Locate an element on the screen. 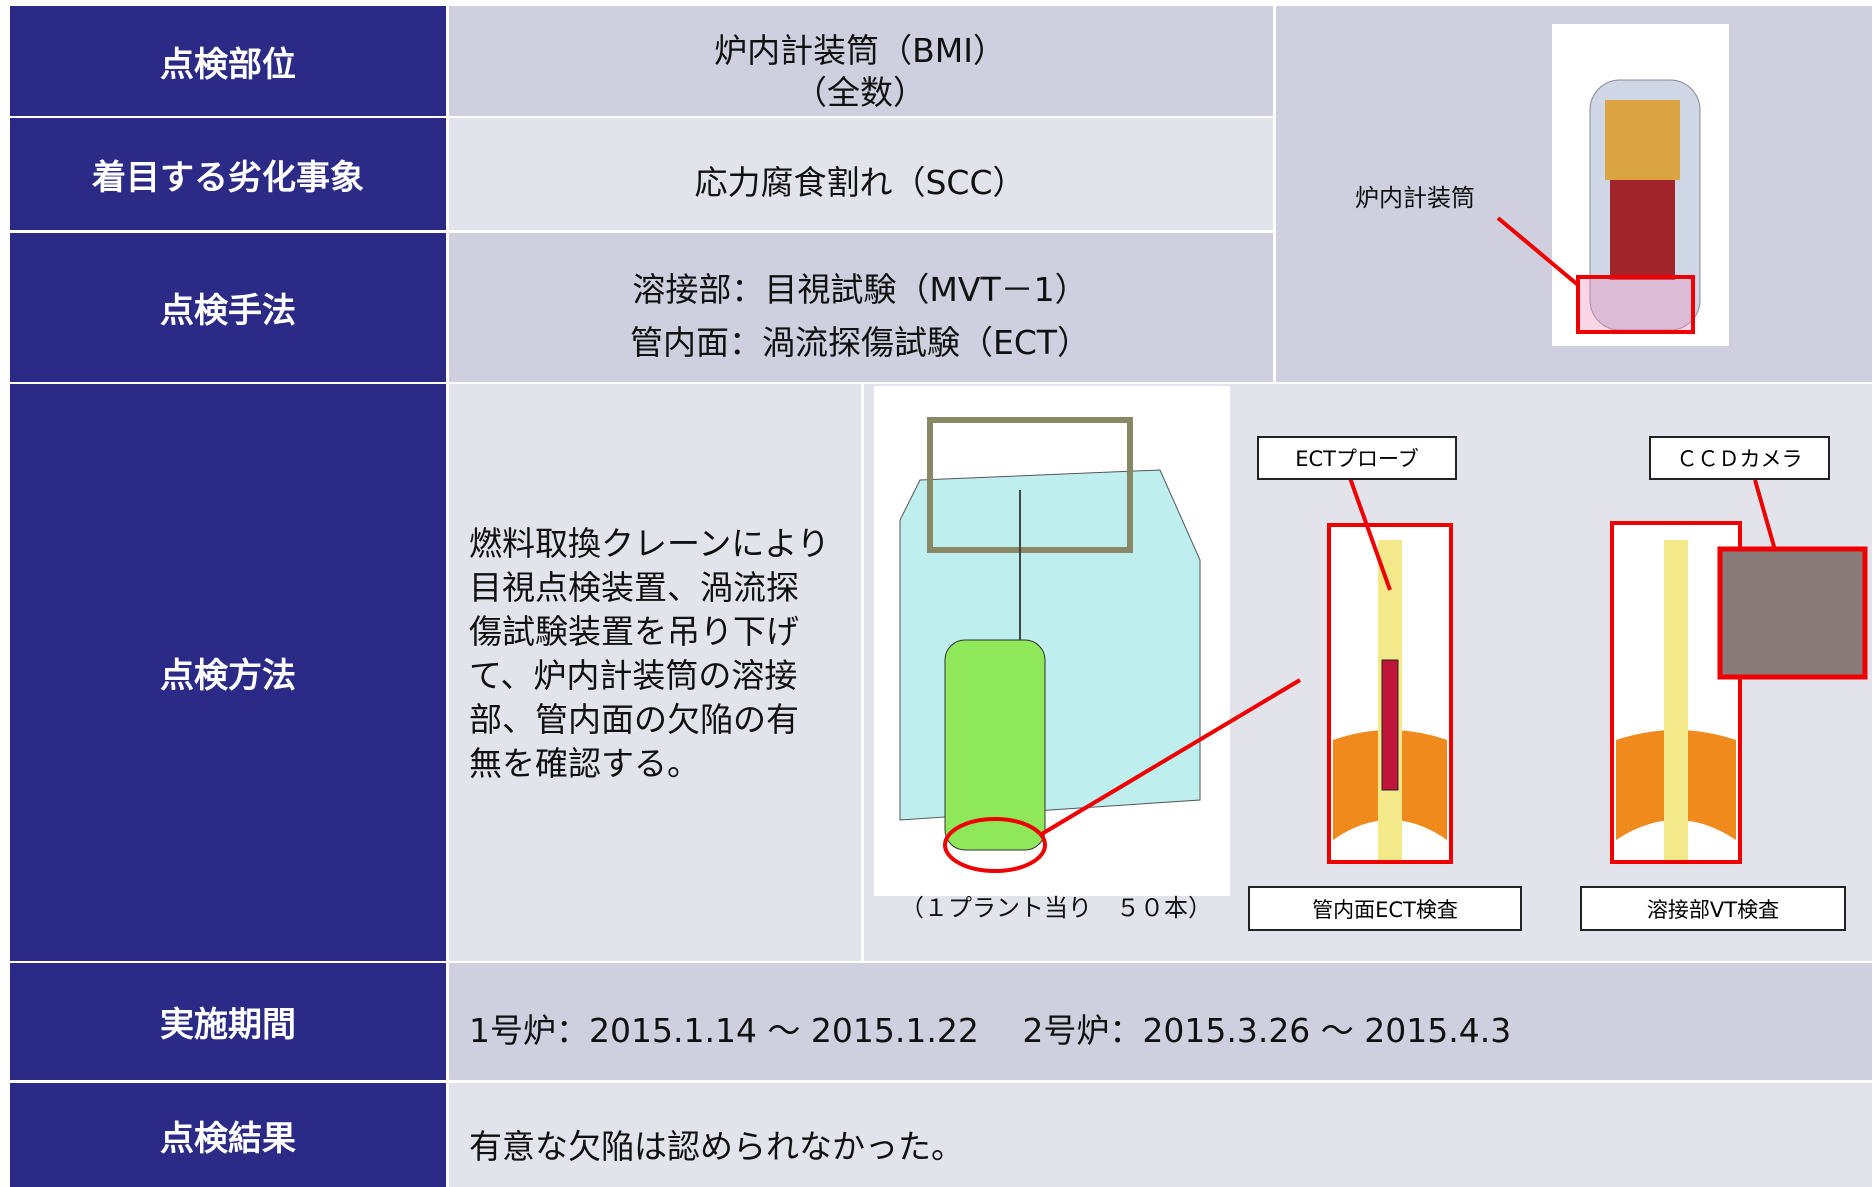 The image size is (1872, 1187). vessel-green is located at coordinates (995, 745).